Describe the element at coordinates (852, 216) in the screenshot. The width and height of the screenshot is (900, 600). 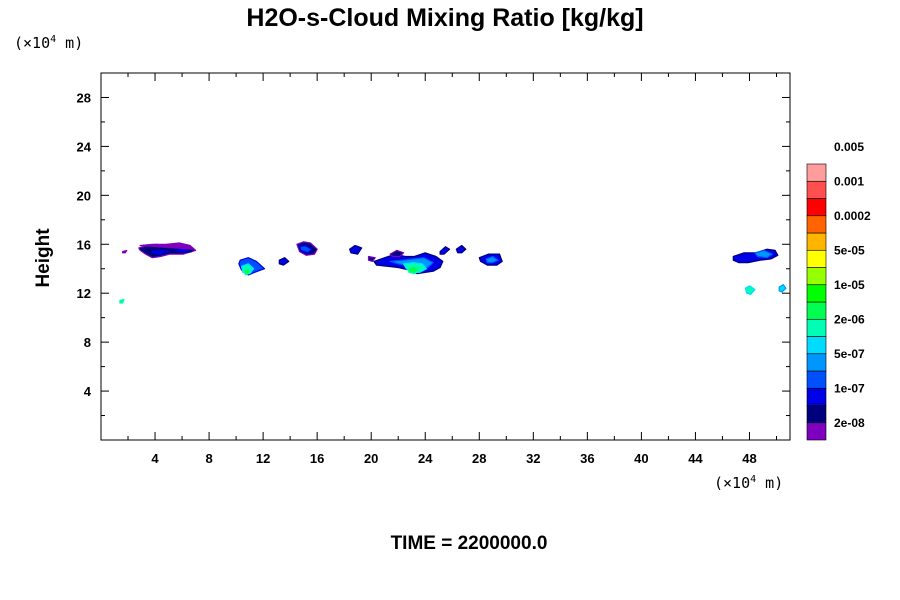
I see `colorbar-label: 0.0002` at that location.